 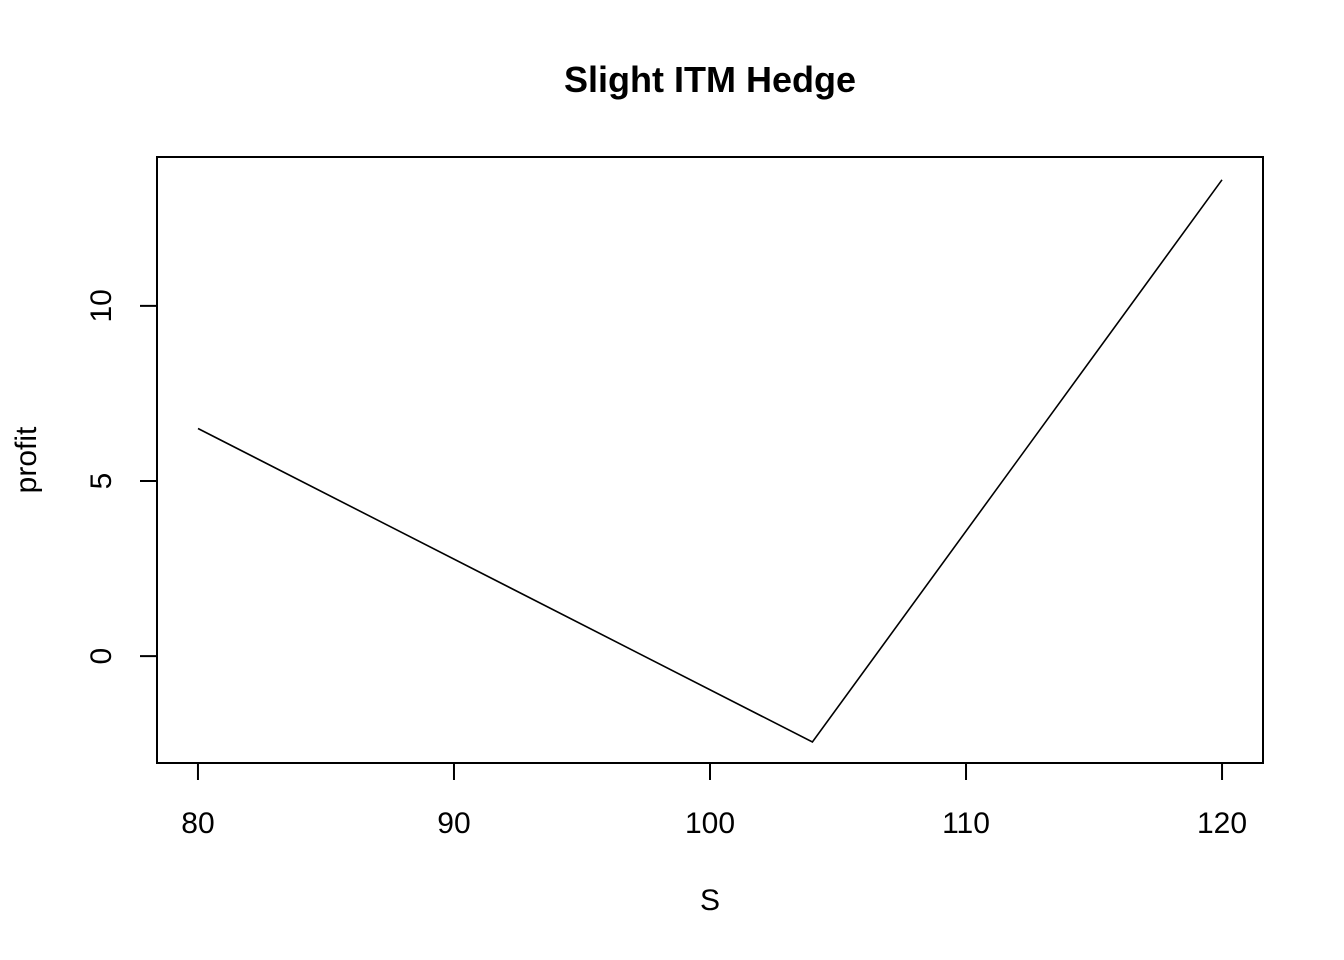 What do you see at coordinates (197, 823) in the screenshot?
I see `x-tick-label: 80` at bounding box center [197, 823].